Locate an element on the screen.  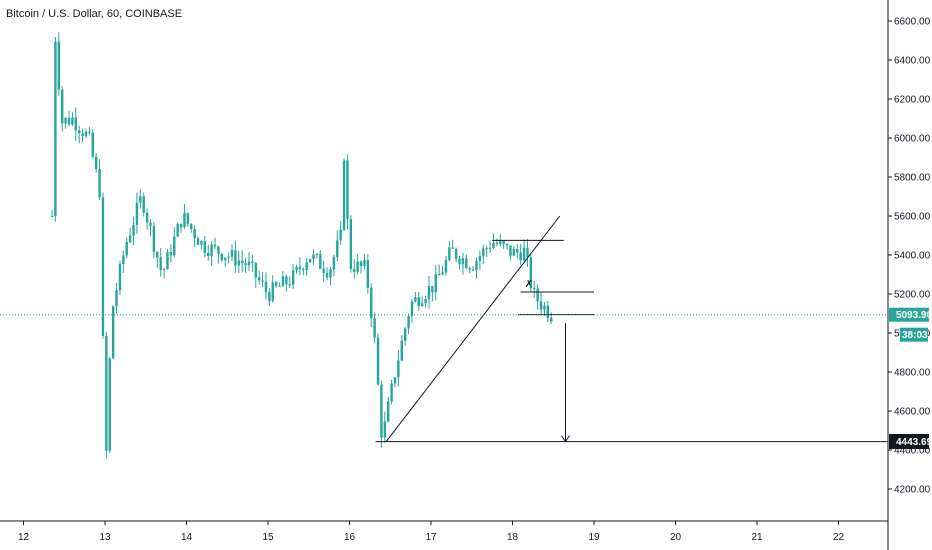
target-price-label: 4443.69 is located at coordinates (914, 442).